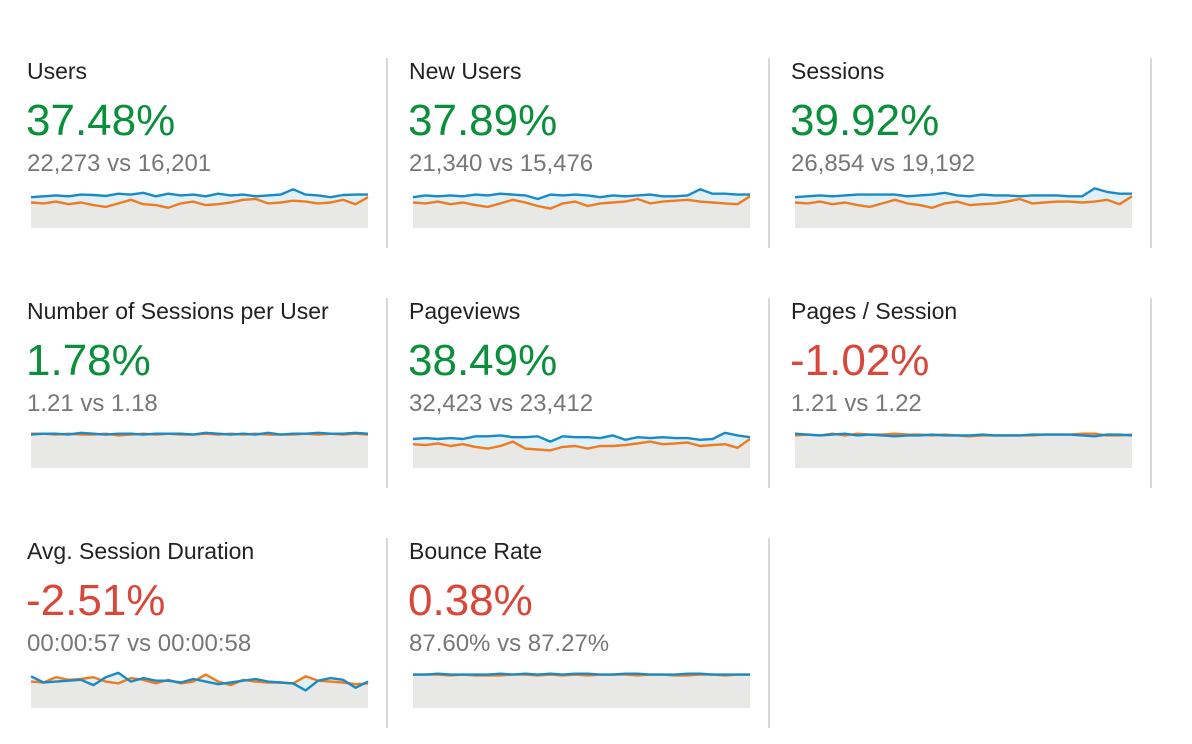 This screenshot has width=1192, height=744. Describe the element at coordinates (101, 120) in the screenshot. I see `metric-change: 37.48%` at that location.